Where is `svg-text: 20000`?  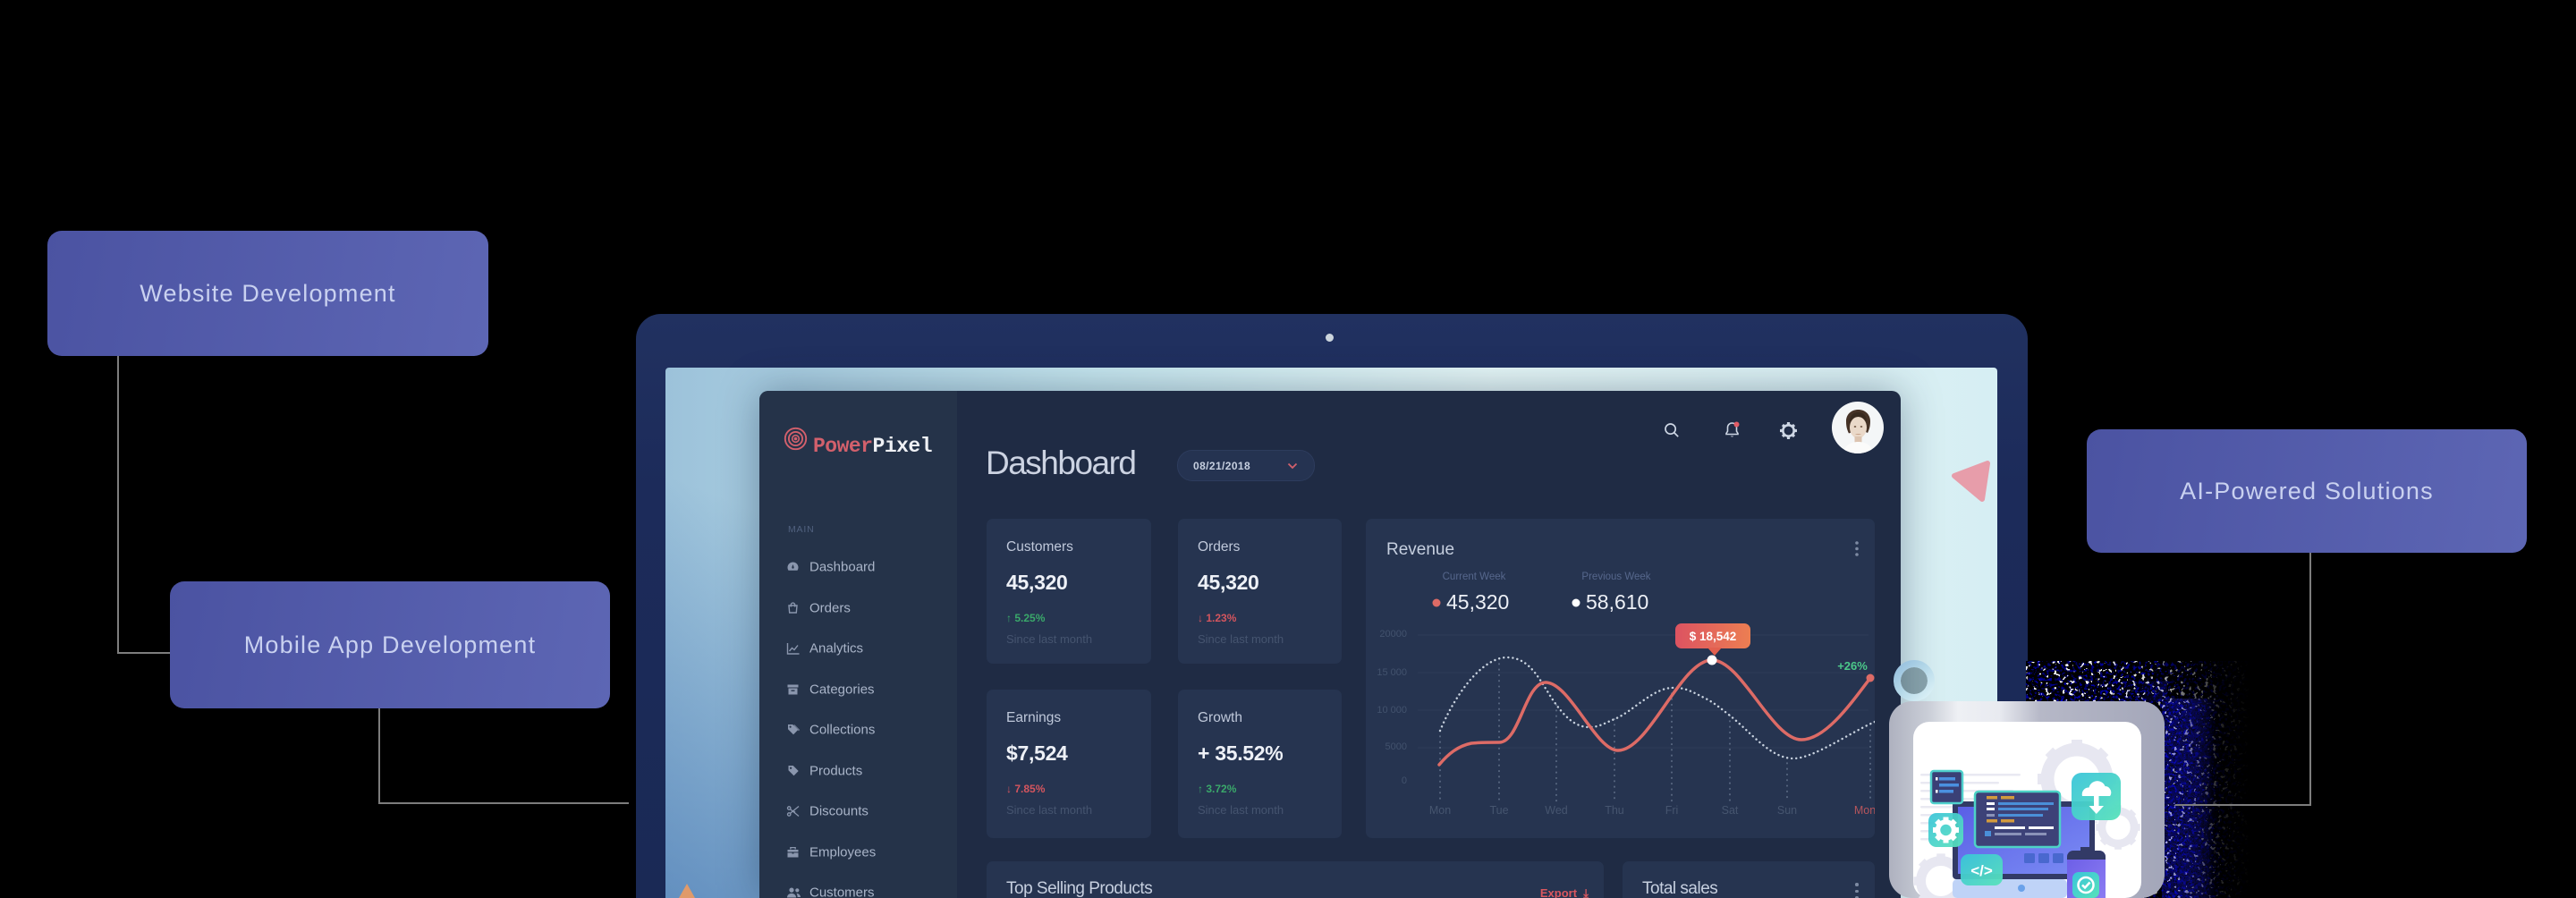
svg-text: 20000 is located at coordinates (1393, 634).